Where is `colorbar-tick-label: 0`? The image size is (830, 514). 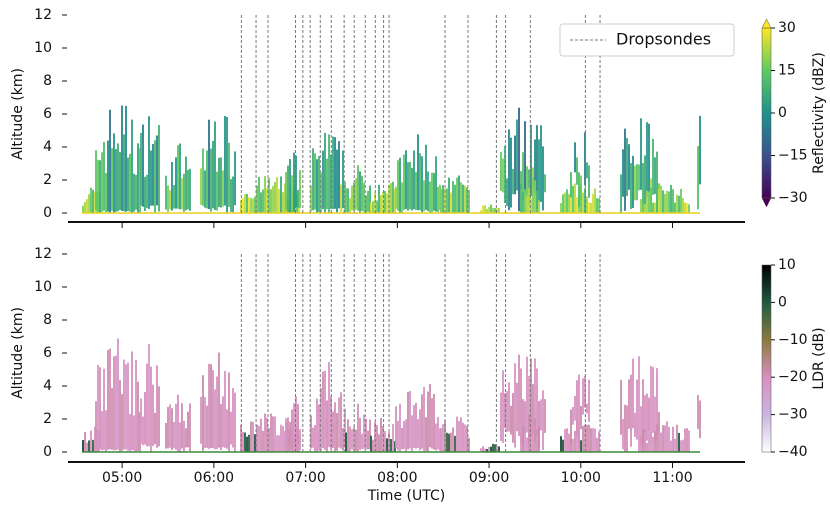
colorbar-tick-label: 0 is located at coordinates (782, 113).